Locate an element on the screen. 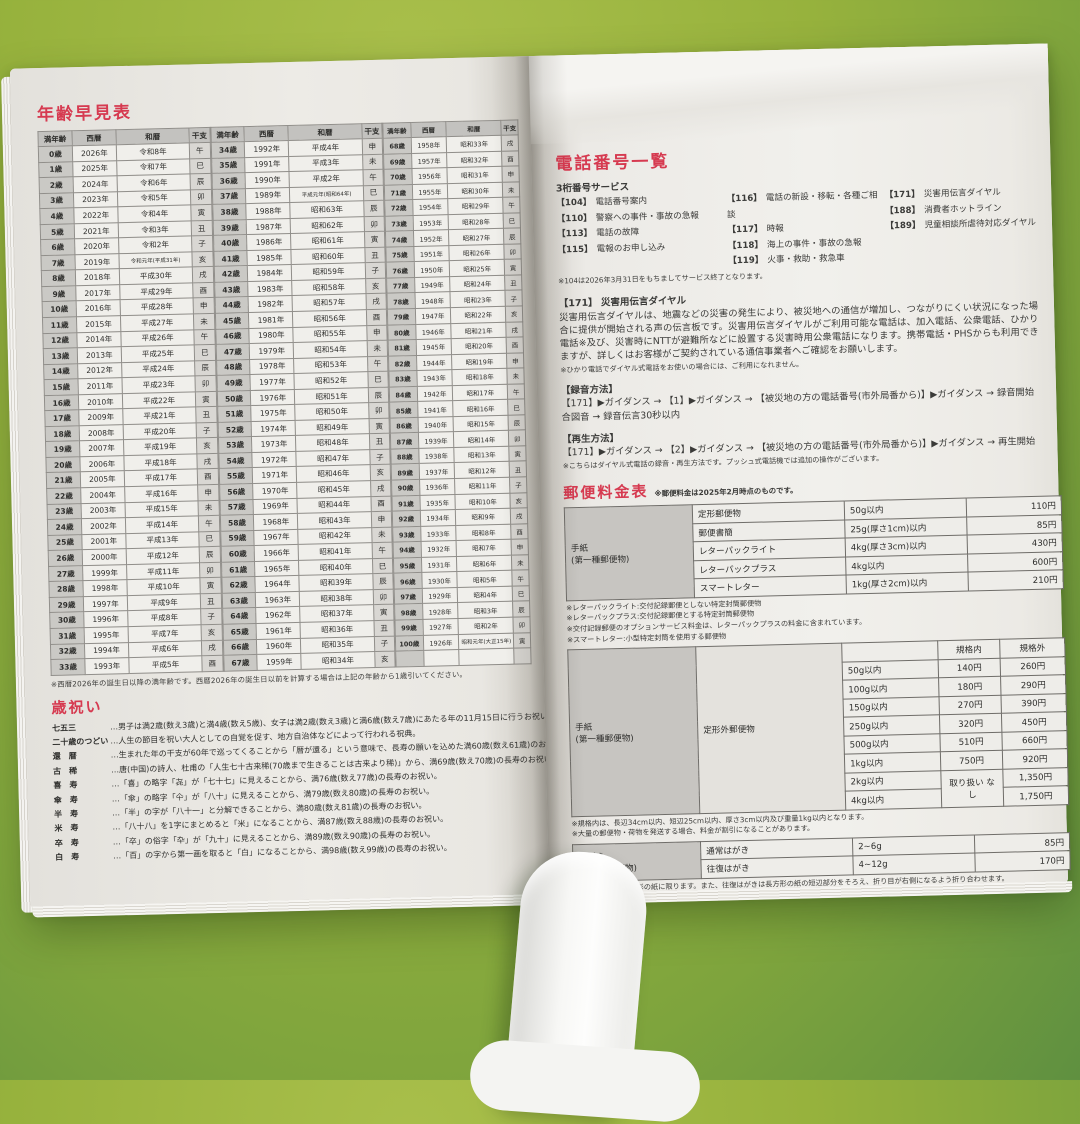 The image size is (1080, 1124). age-table-cell: 2000年 is located at coordinates (104, 557).